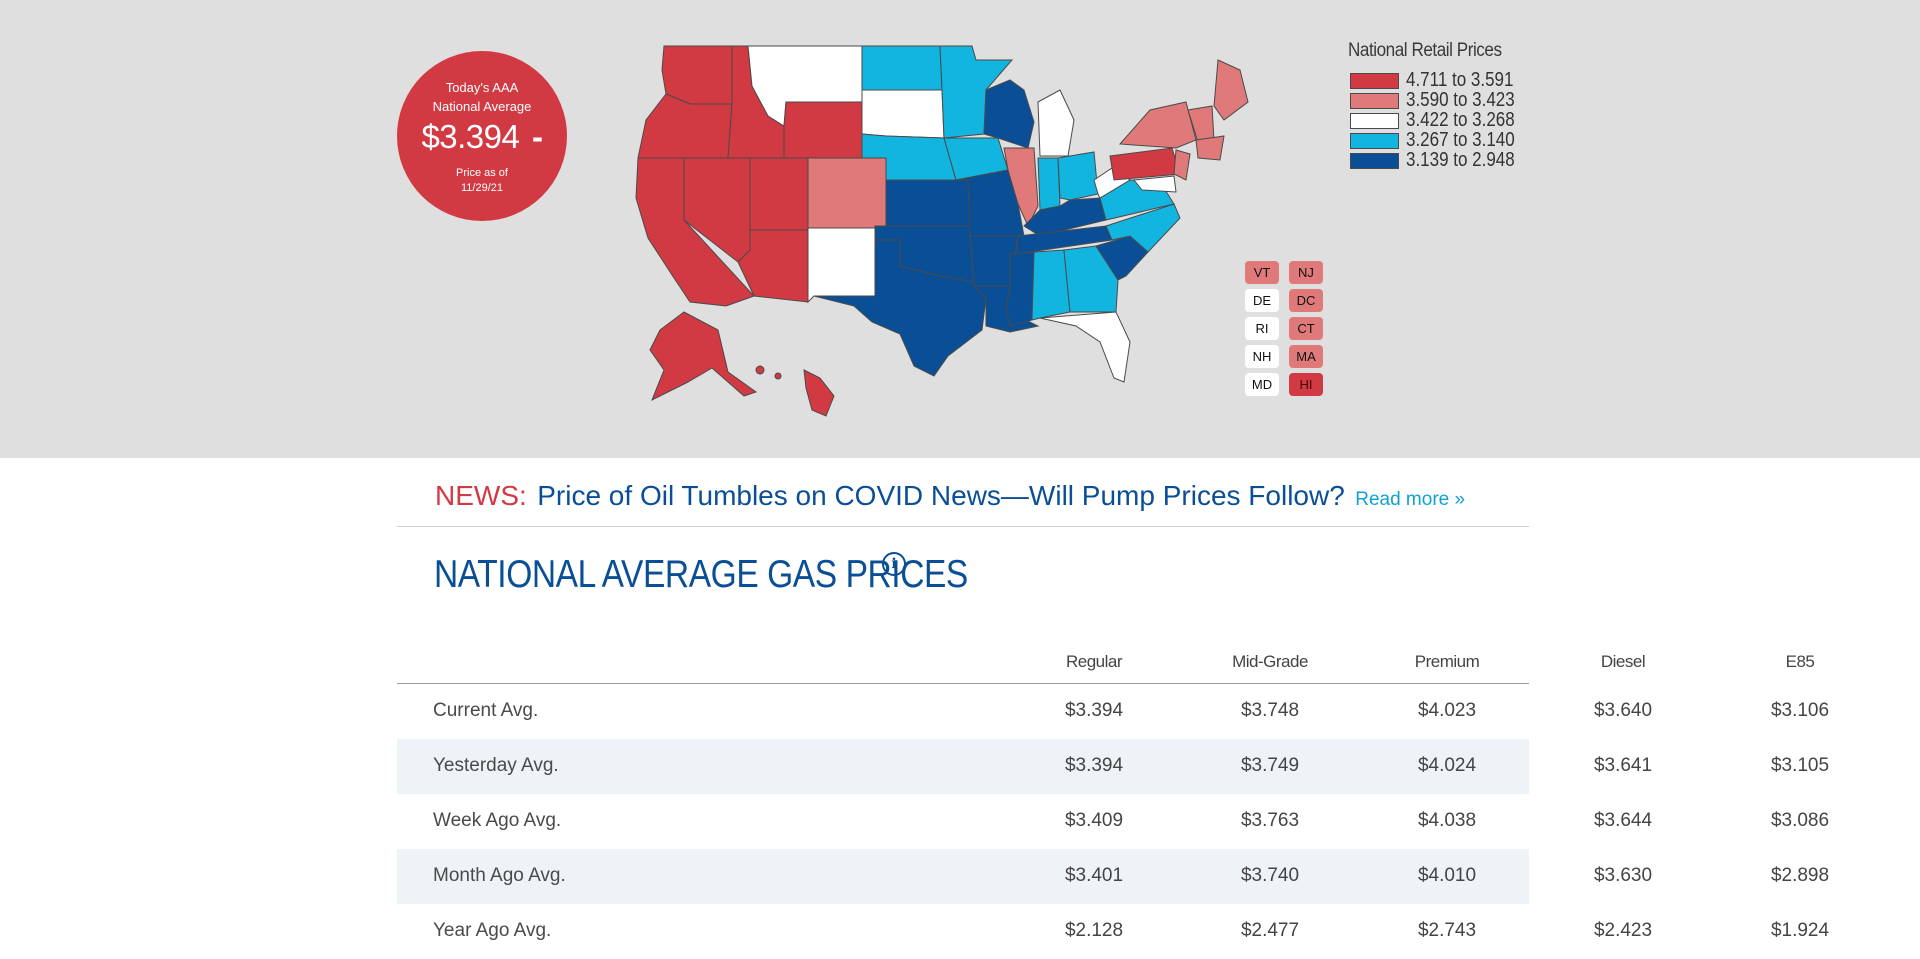 The height and width of the screenshot is (959, 1920). Describe the element at coordinates (1460, 140) in the screenshot. I see `legend-range-label: 3.267 to 3.140` at that location.